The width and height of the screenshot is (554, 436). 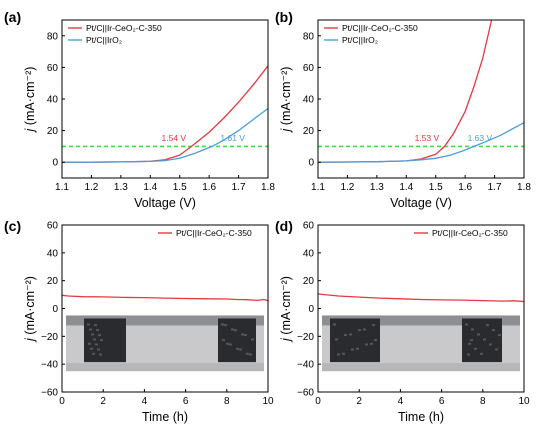 What do you see at coordinates (268, 401) in the screenshot?
I see `x-tick-label: 10` at bounding box center [268, 401].